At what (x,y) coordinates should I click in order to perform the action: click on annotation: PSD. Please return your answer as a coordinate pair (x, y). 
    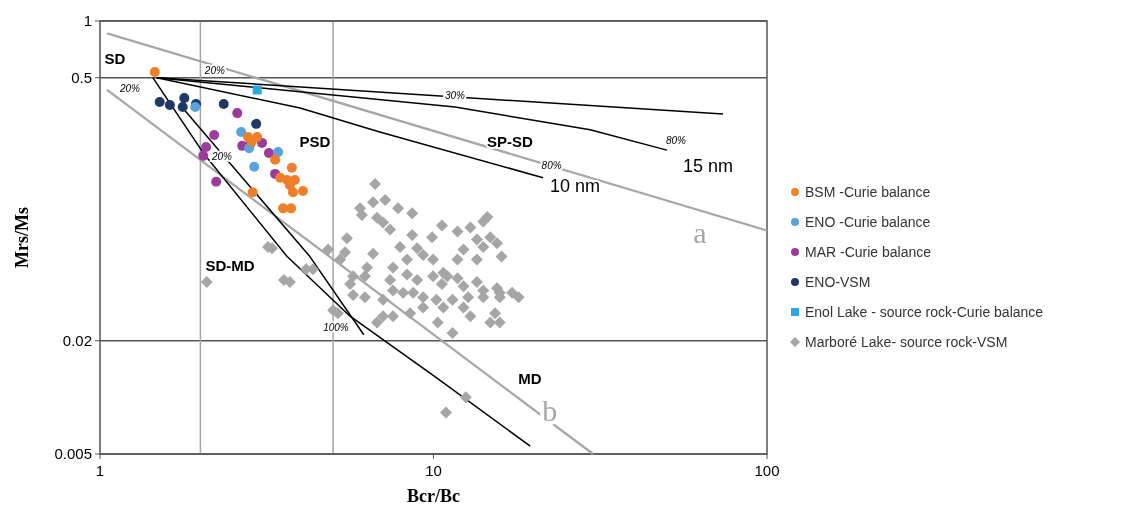
    Looking at the image, I should click on (315, 141).